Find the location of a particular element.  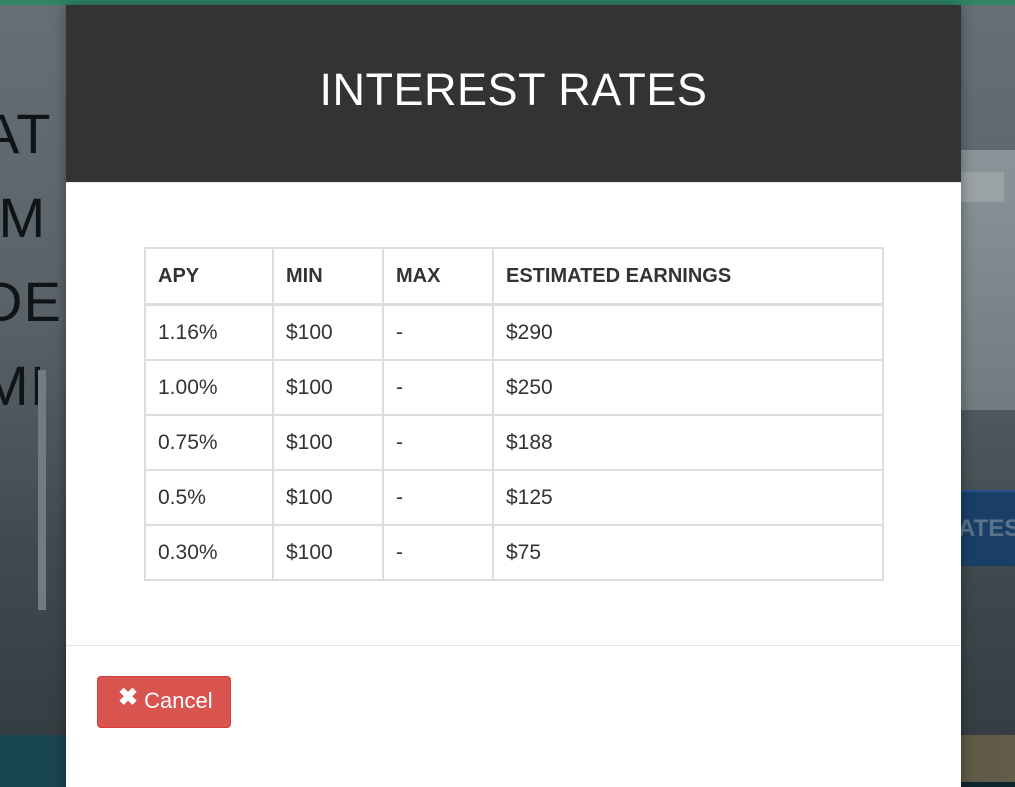

modal-title: INTEREST RATES is located at coordinates (513, 89).